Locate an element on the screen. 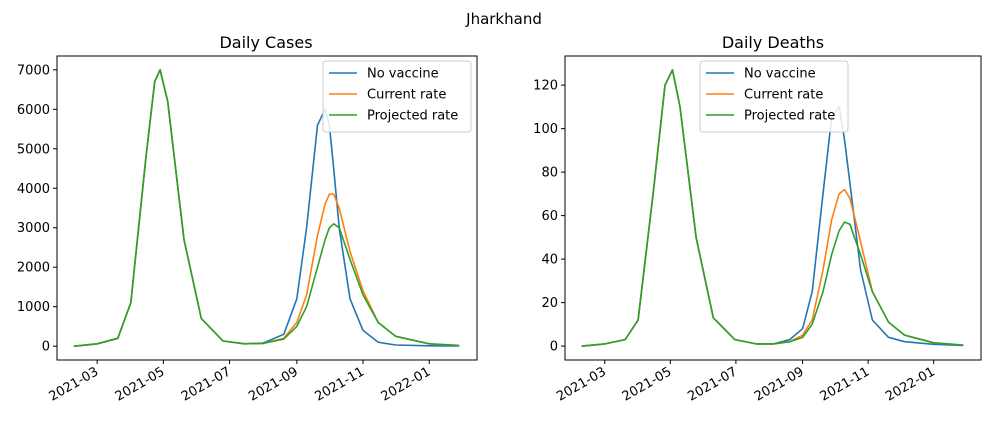 This screenshot has width=994, height=421. y-tick-label: 1000 is located at coordinates (33, 307).